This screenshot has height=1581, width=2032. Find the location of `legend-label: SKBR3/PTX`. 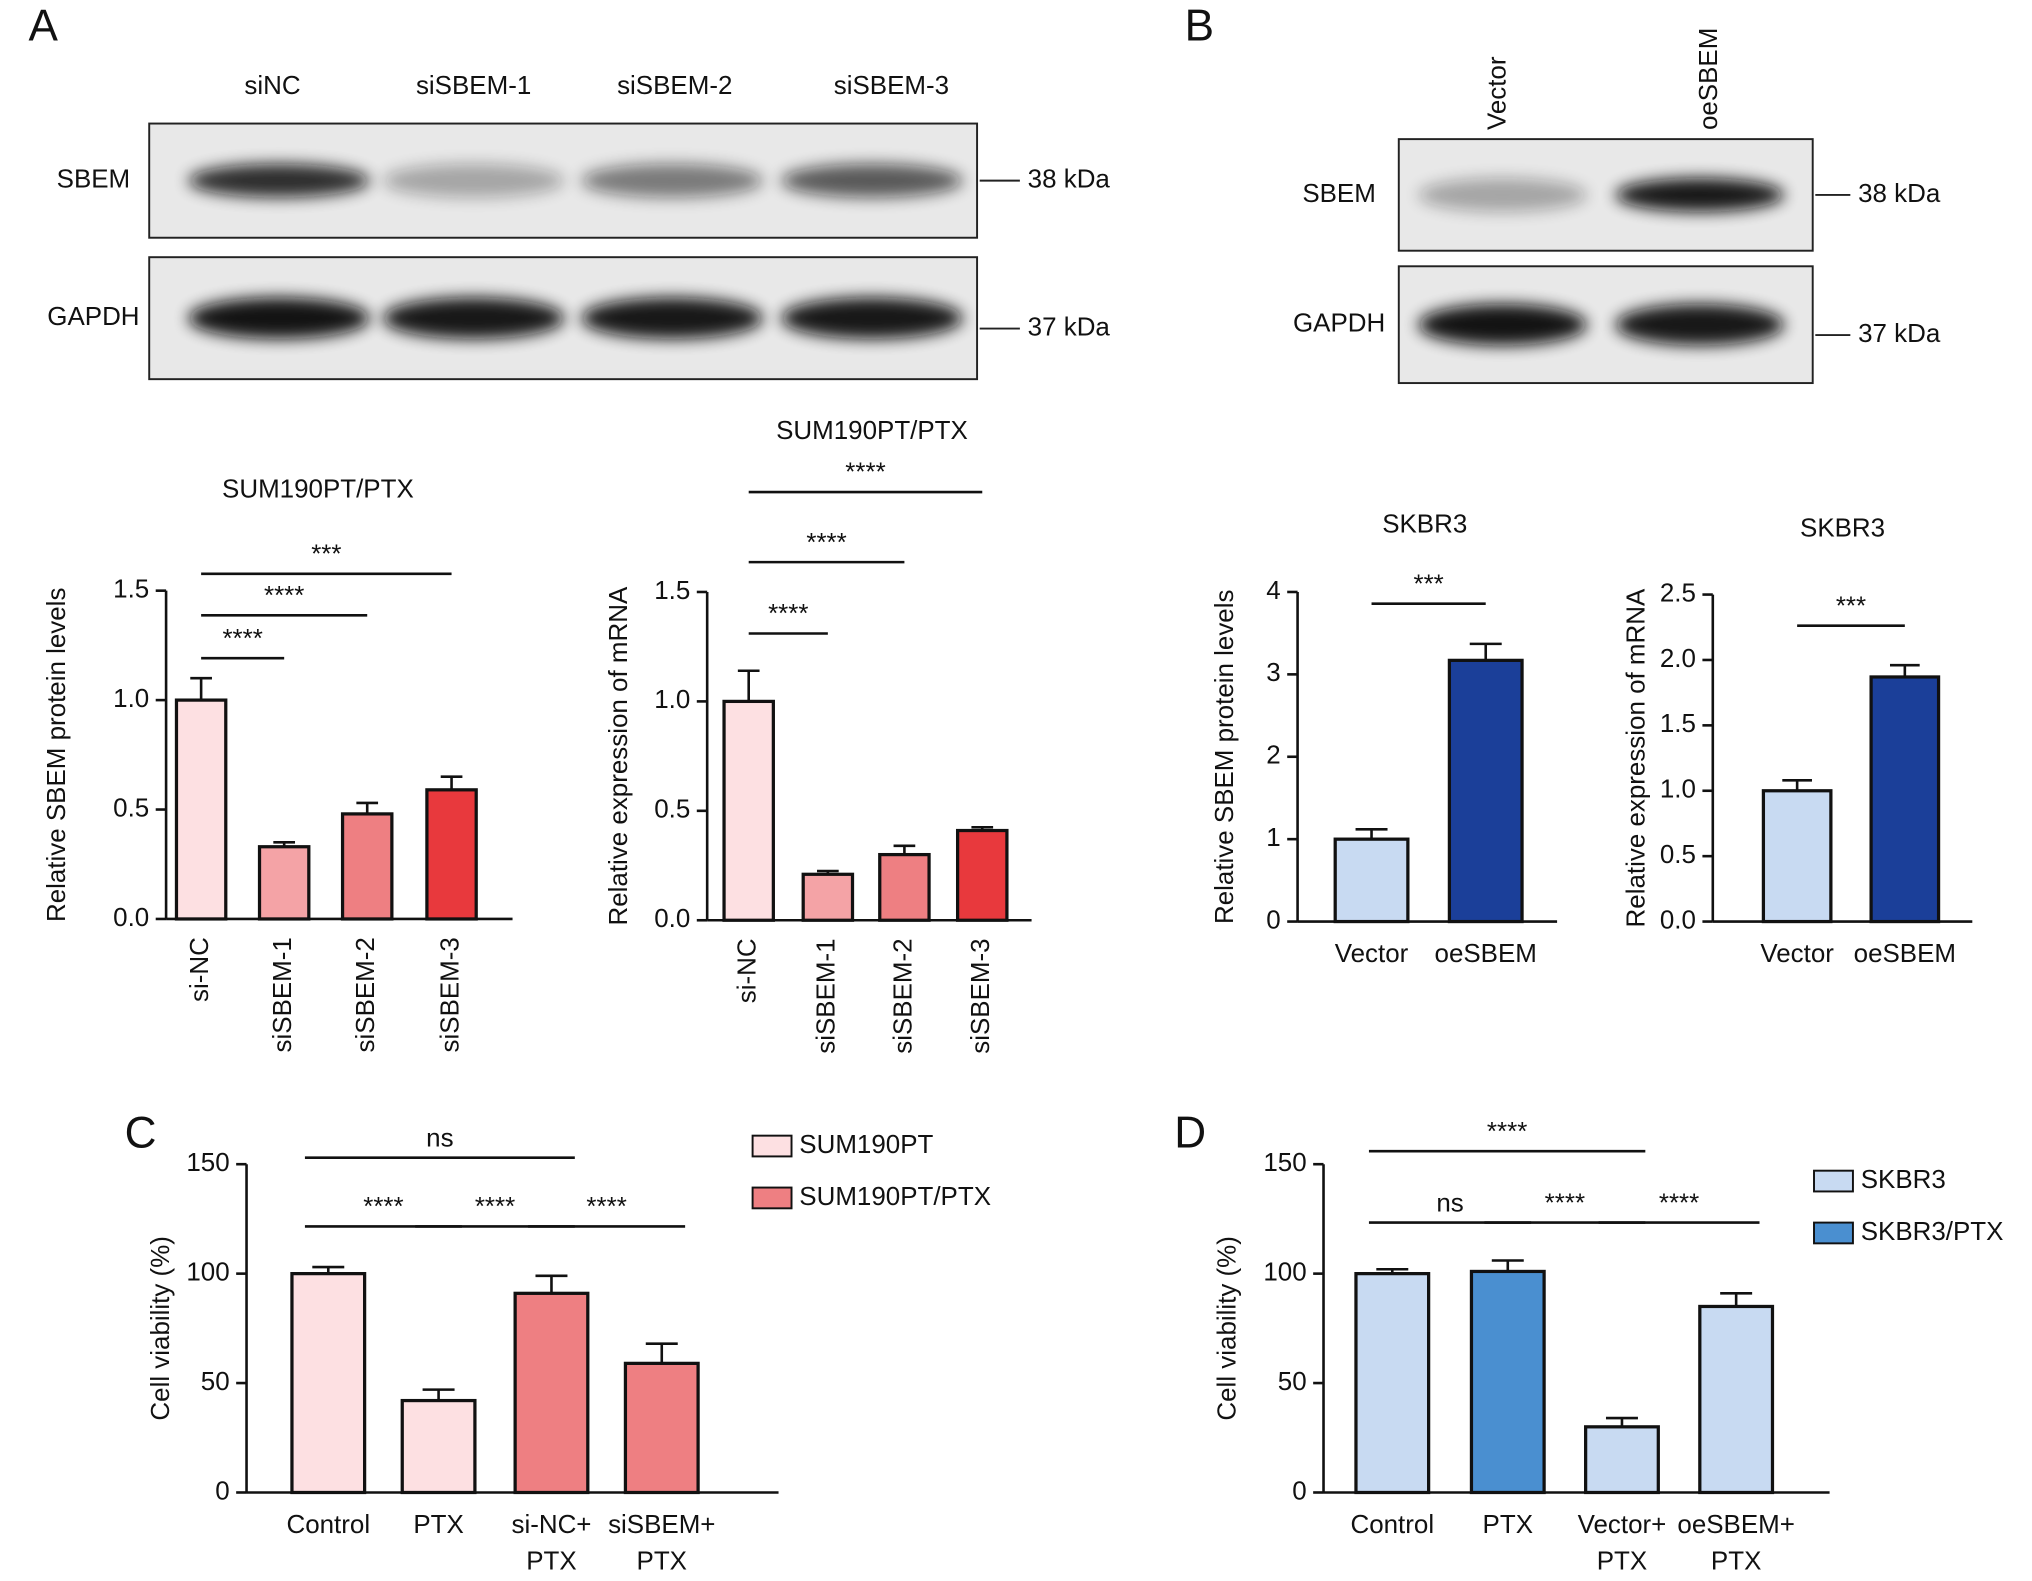

legend-label: SKBR3/PTX is located at coordinates (1932, 1232).